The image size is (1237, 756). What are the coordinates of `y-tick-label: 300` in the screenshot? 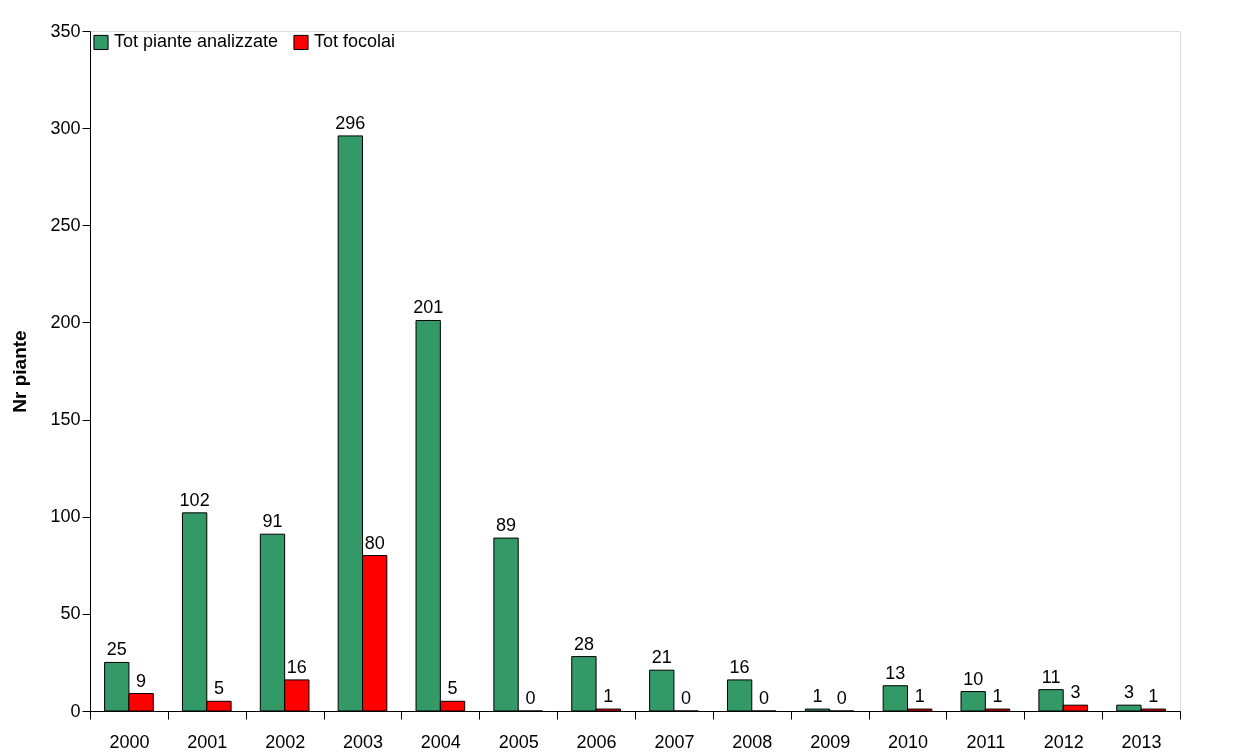 It's located at (65, 127).